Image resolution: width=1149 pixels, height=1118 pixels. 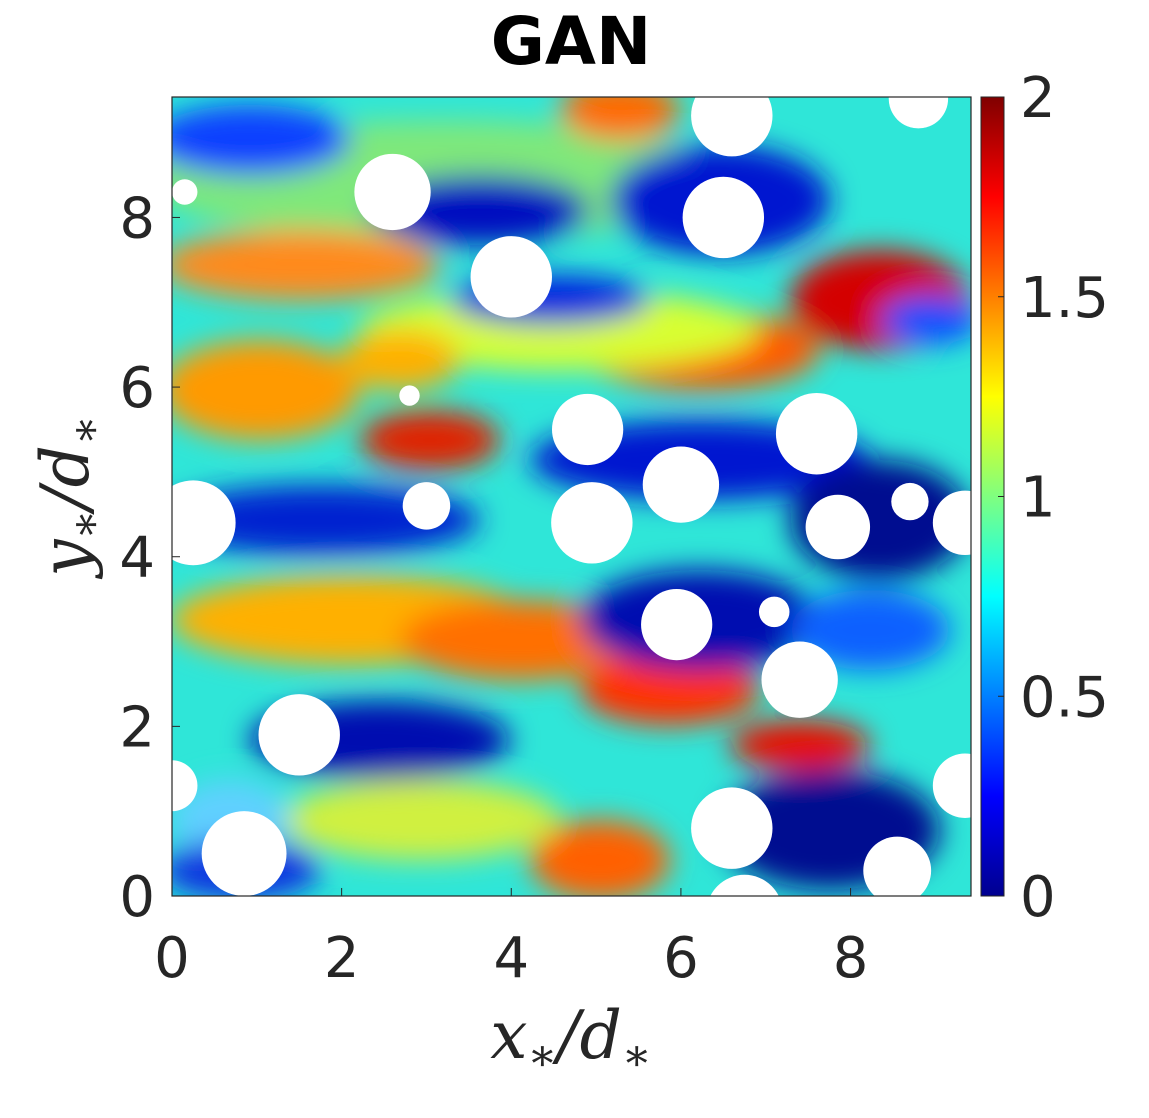 What do you see at coordinates (571, 1039) in the screenshot?
I see `x-axis-label: x∗/d∗` at bounding box center [571, 1039].